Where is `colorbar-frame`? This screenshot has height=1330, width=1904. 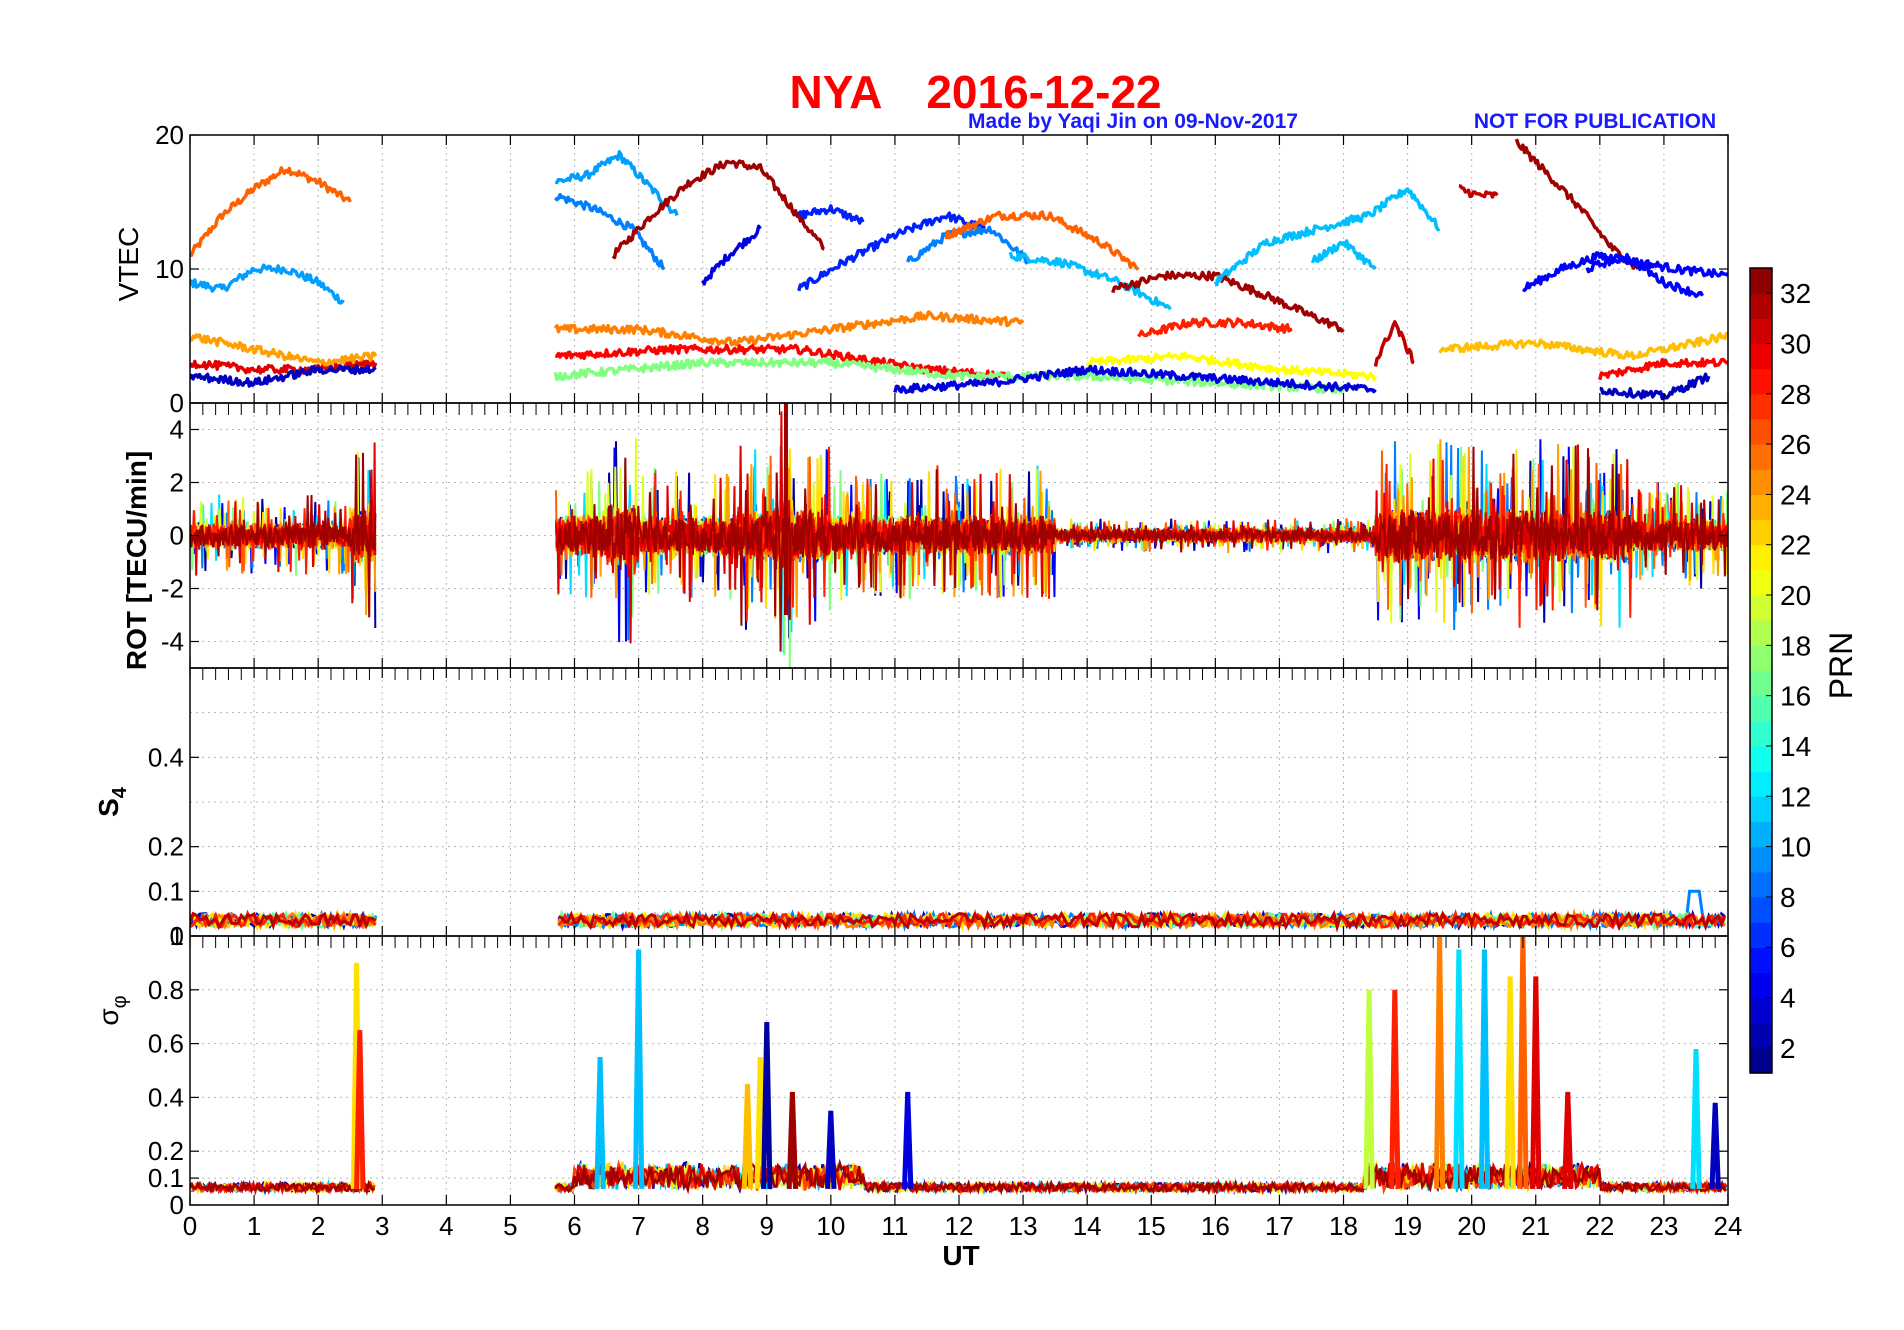
colorbar-frame is located at coordinates (1761, 670).